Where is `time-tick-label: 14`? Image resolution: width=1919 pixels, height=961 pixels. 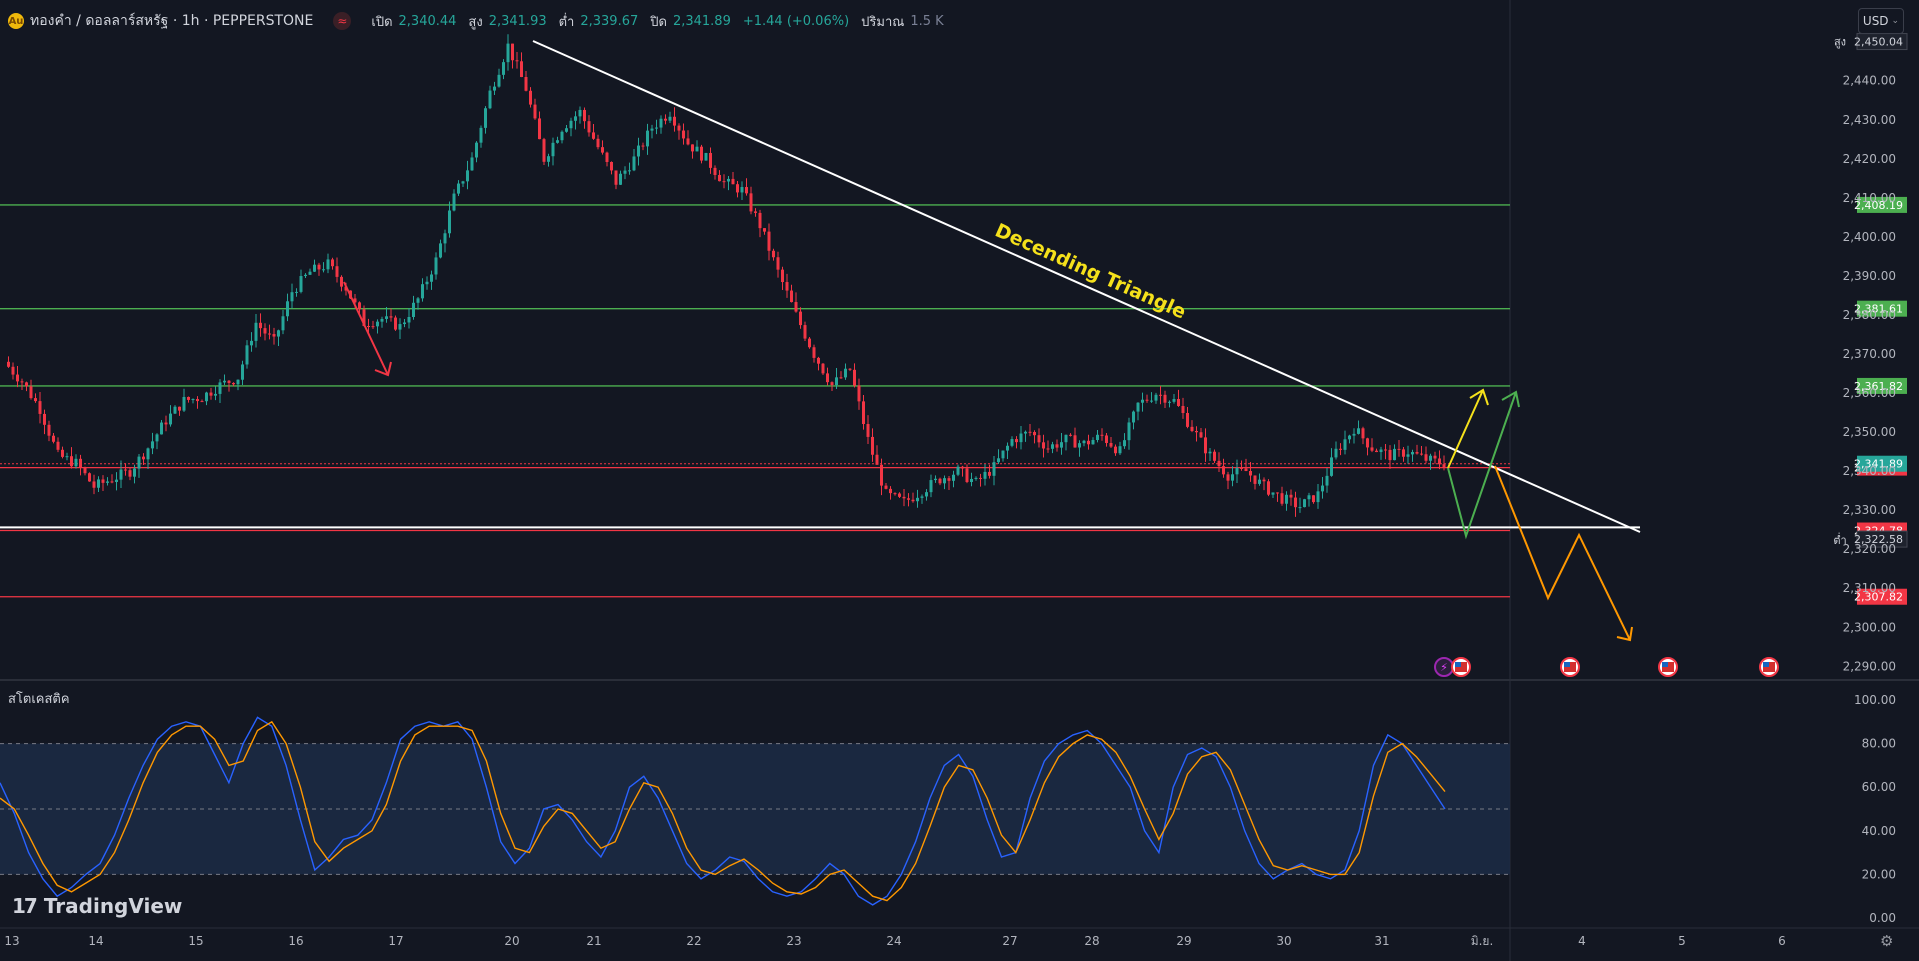 time-tick-label: 14 is located at coordinates (95, 941).